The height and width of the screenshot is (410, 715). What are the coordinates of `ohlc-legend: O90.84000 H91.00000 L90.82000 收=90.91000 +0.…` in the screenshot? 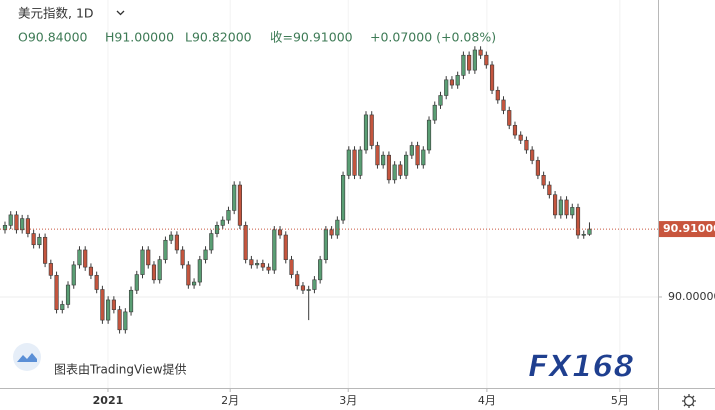 It's located at (257, 37).